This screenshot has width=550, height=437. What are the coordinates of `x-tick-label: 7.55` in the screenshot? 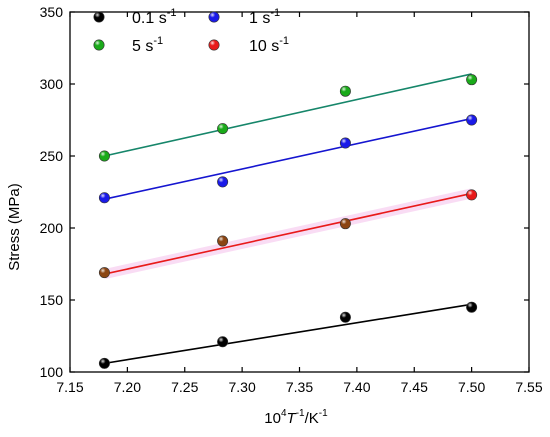 It's located at (528, 387).